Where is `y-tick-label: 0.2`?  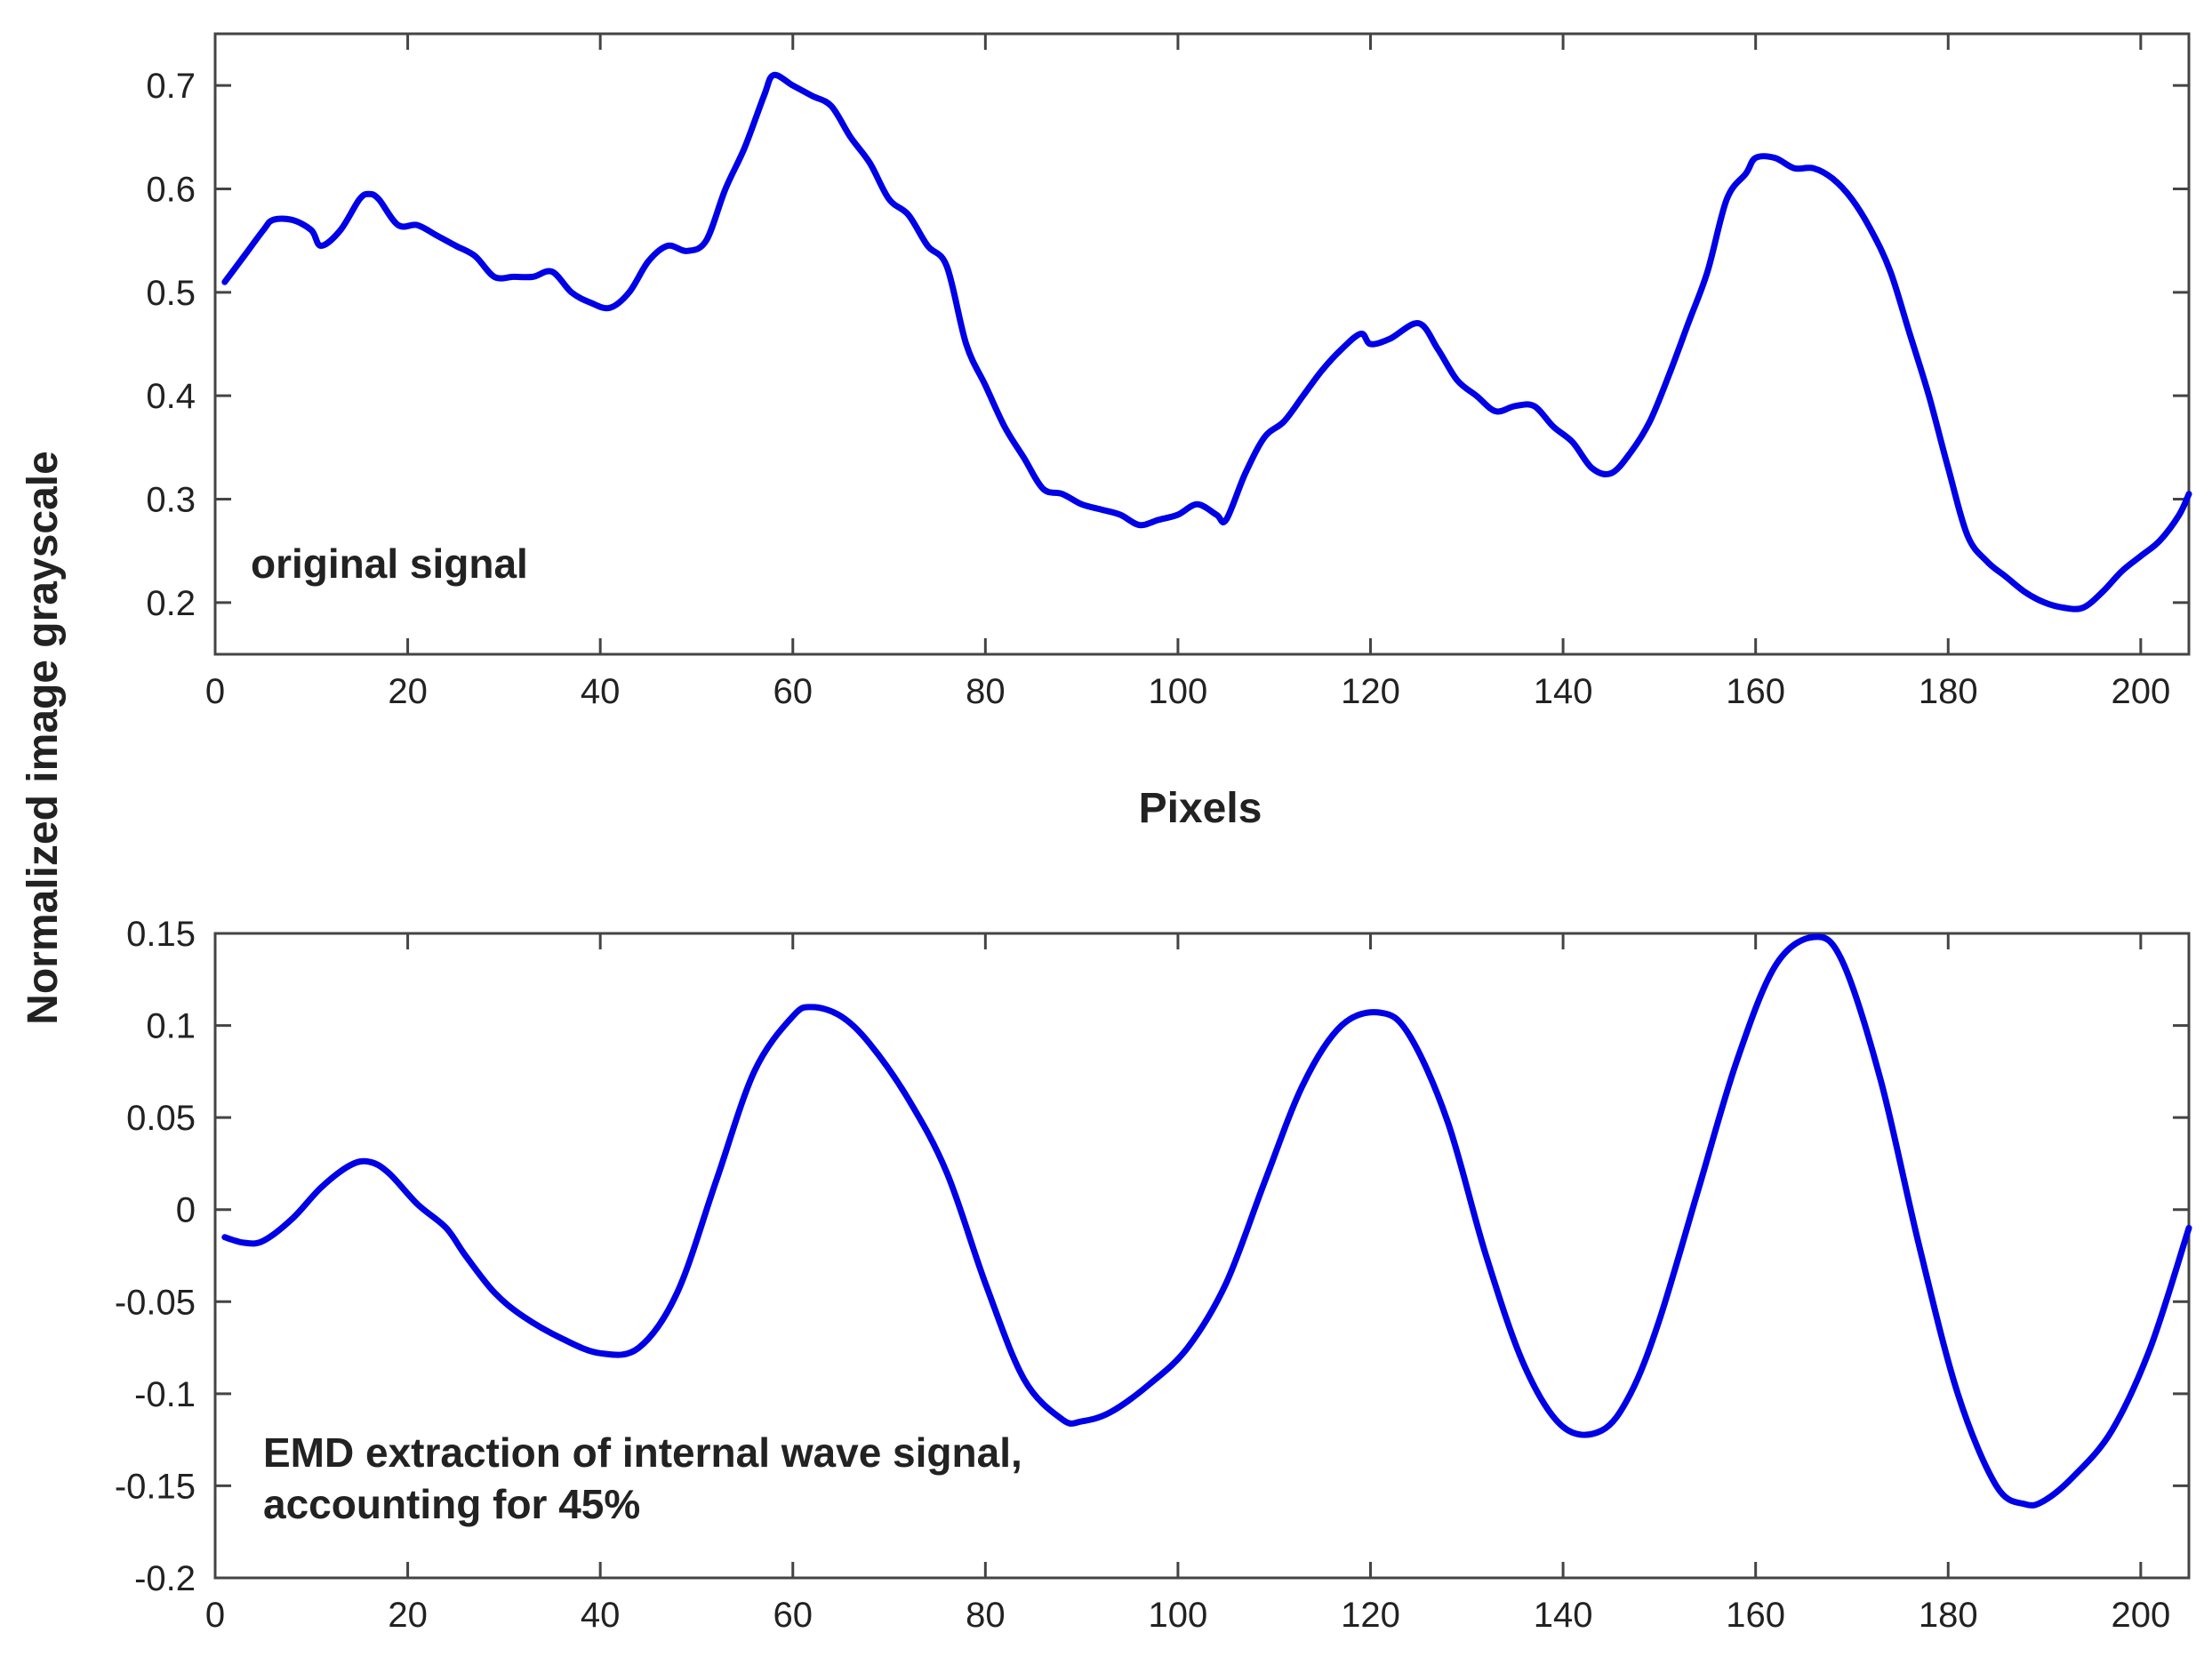 y-tick-label: 0.2 is located at coordinates (171, 603).